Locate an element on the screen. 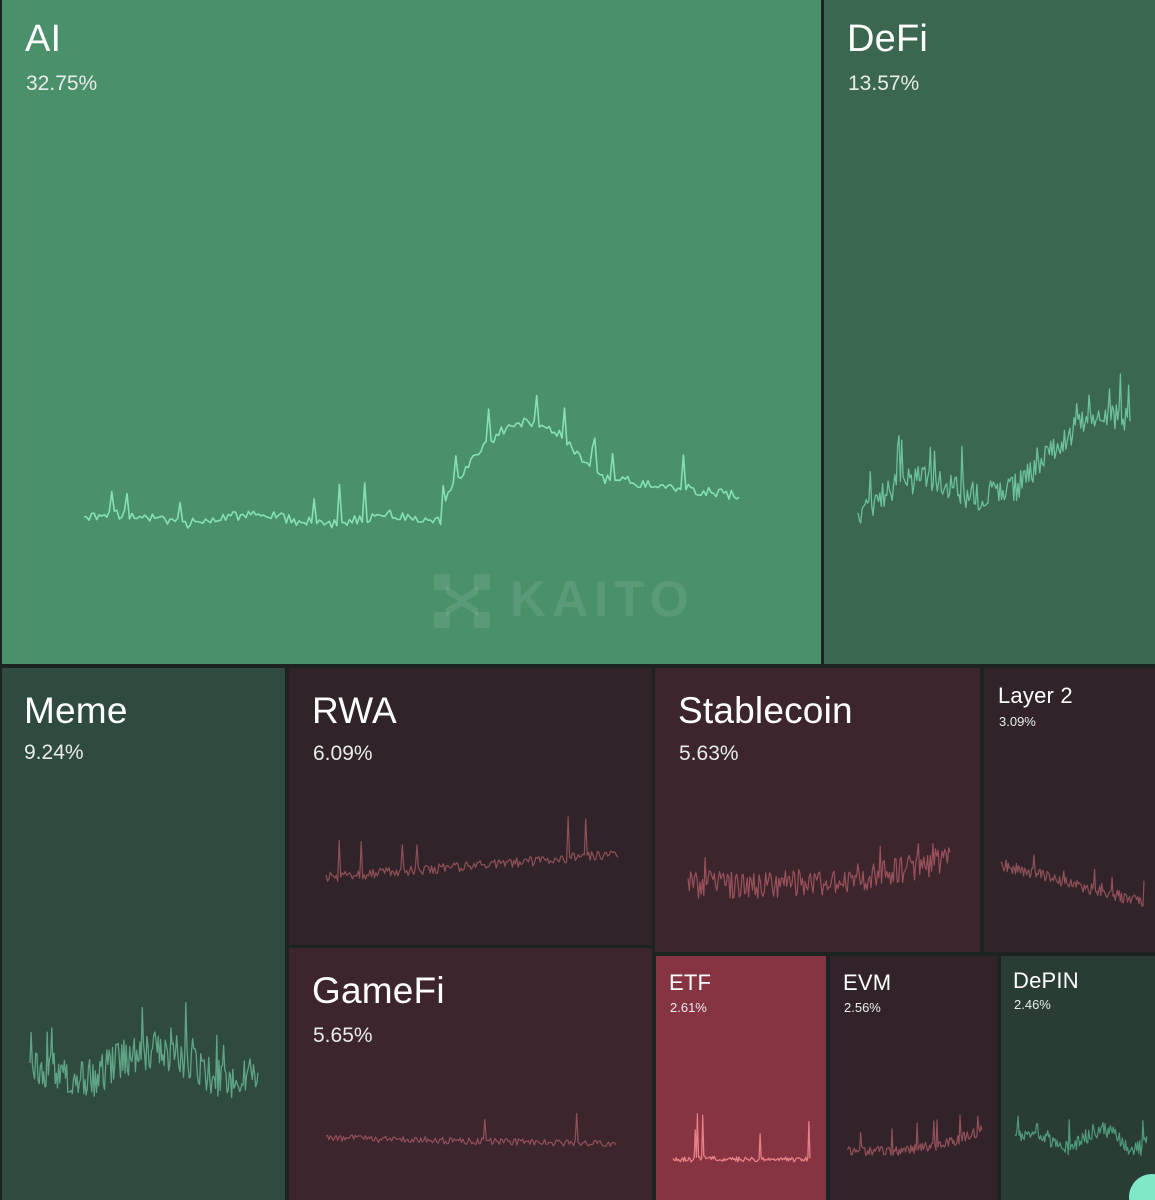 Image resolution: width=1155 pixels, height=1200 pixels. tile-label: Stablecoin is located at coordinates (765, 710).